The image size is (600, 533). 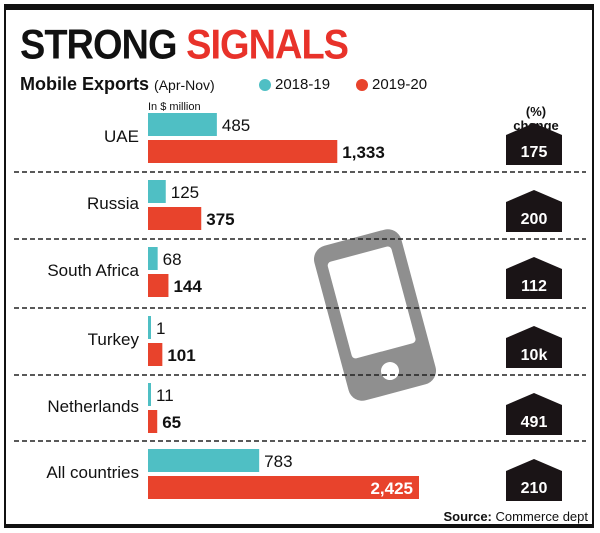 I want to click on data-label: 783, so click(x=278, y=461).